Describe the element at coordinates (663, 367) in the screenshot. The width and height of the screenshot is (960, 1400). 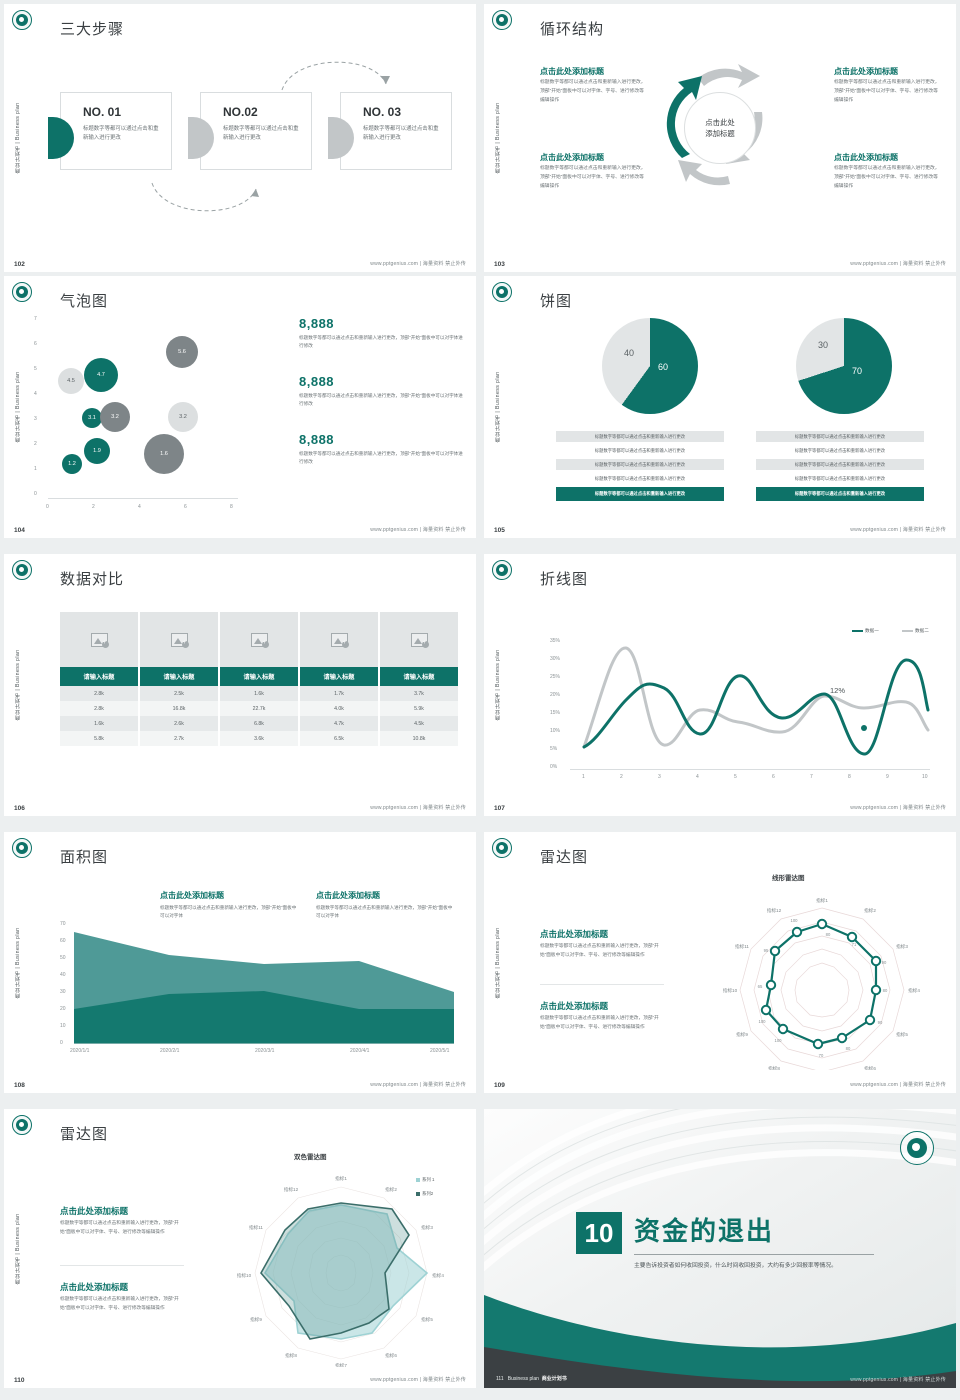
I see `pie-1-major-label: 60` at that location.